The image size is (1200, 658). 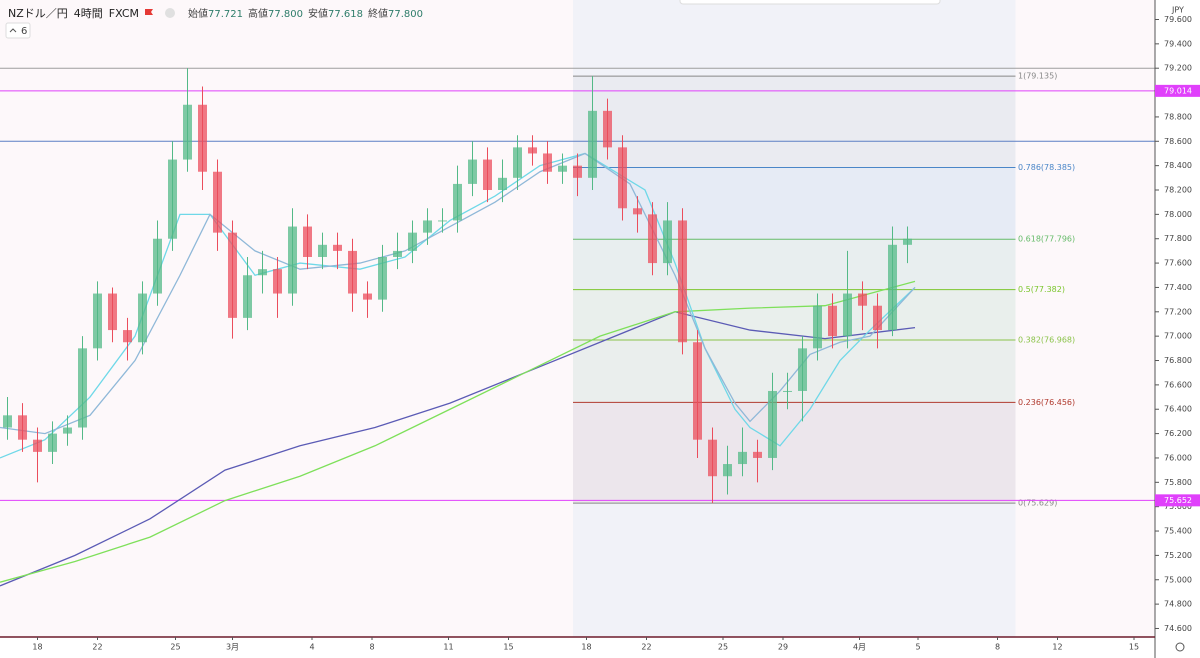 I want to click on chevron, so click(x=13, y=30).